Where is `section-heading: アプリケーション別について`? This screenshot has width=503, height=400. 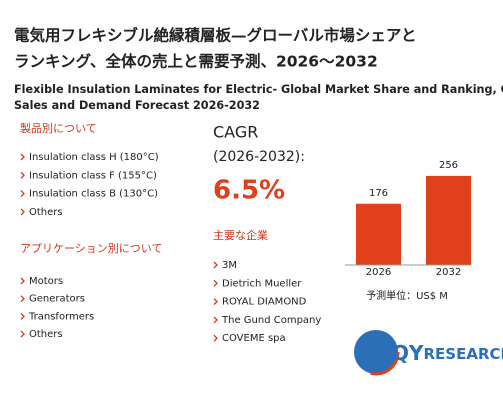
section-heading: アプリケーション別について is located at coordinates (91, 248).